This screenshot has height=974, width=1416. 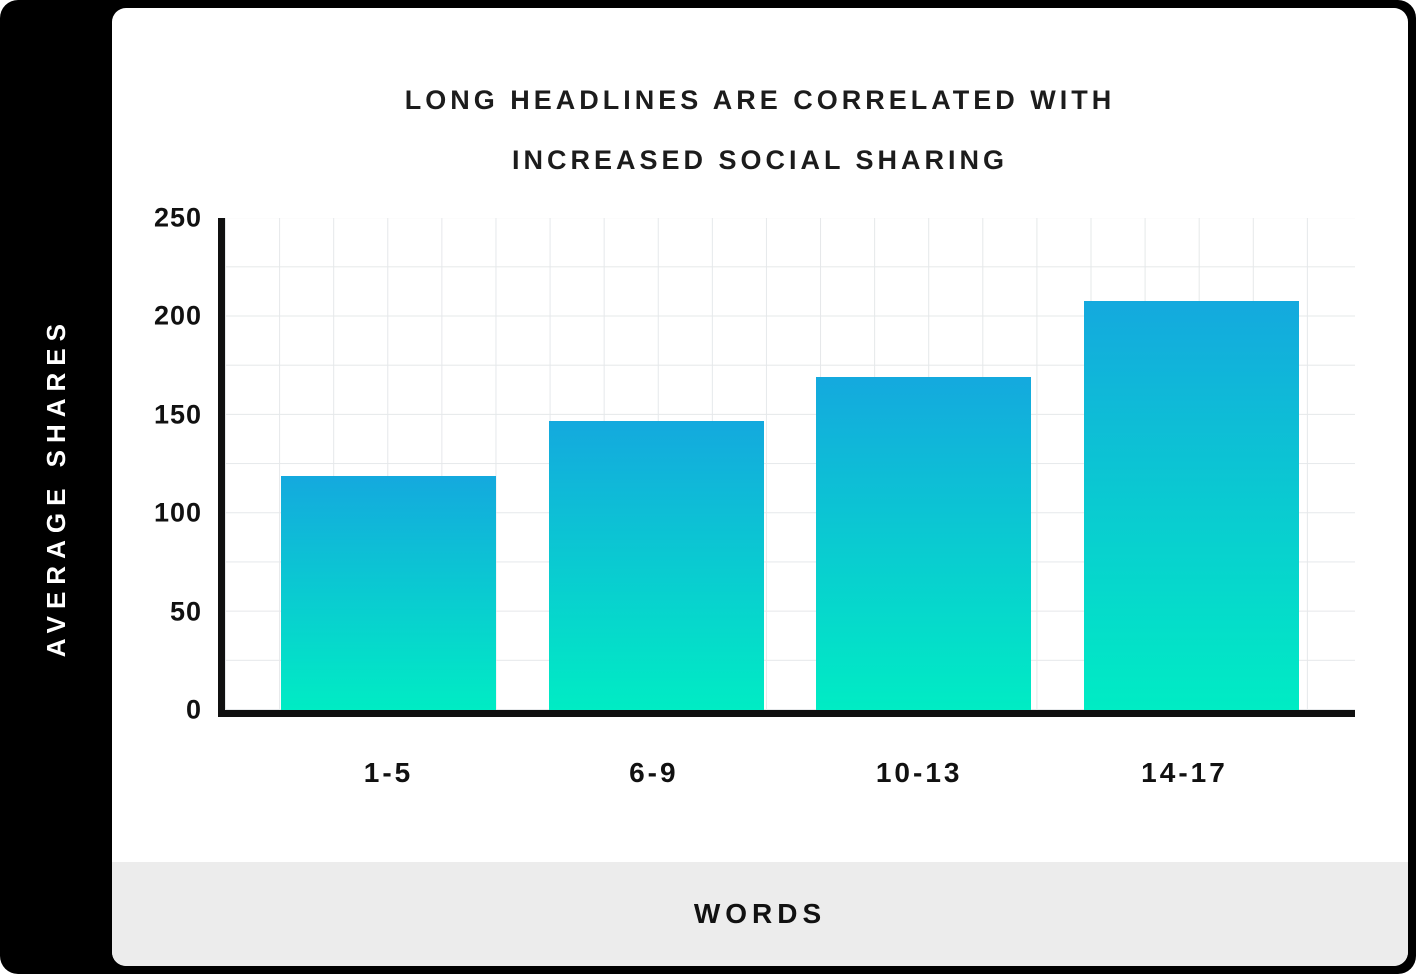 I want to click on chart-title-line-1: LONG HEADLINES ARE CORRELATED WITH, so click(x=760, y=100).